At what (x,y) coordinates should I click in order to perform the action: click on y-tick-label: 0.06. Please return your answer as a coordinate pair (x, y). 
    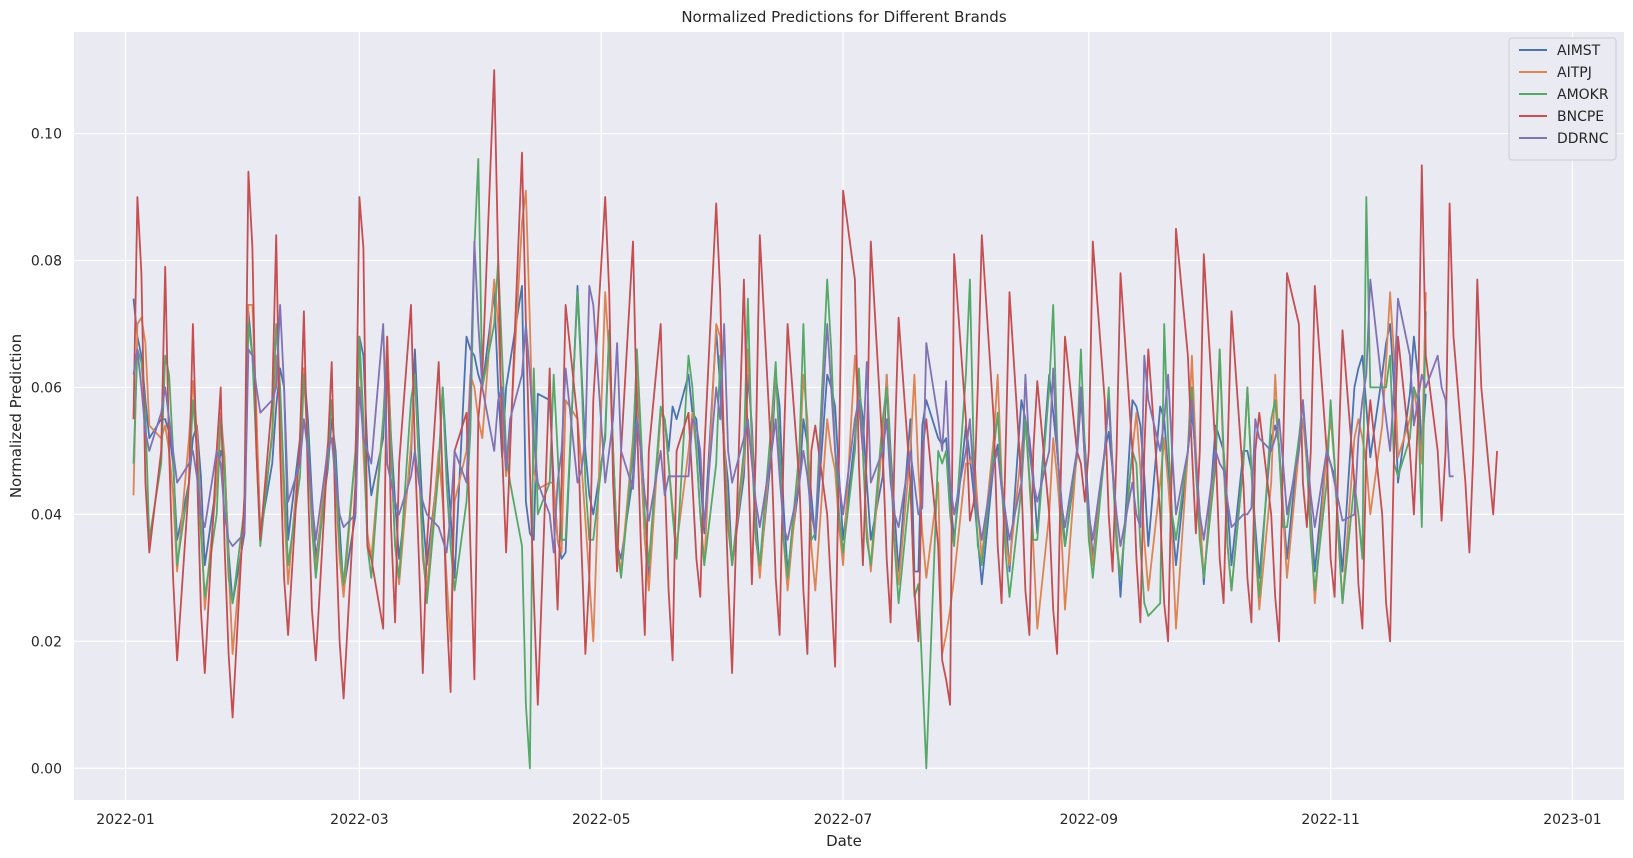
    Looking at the image, I should click on (46, 388).